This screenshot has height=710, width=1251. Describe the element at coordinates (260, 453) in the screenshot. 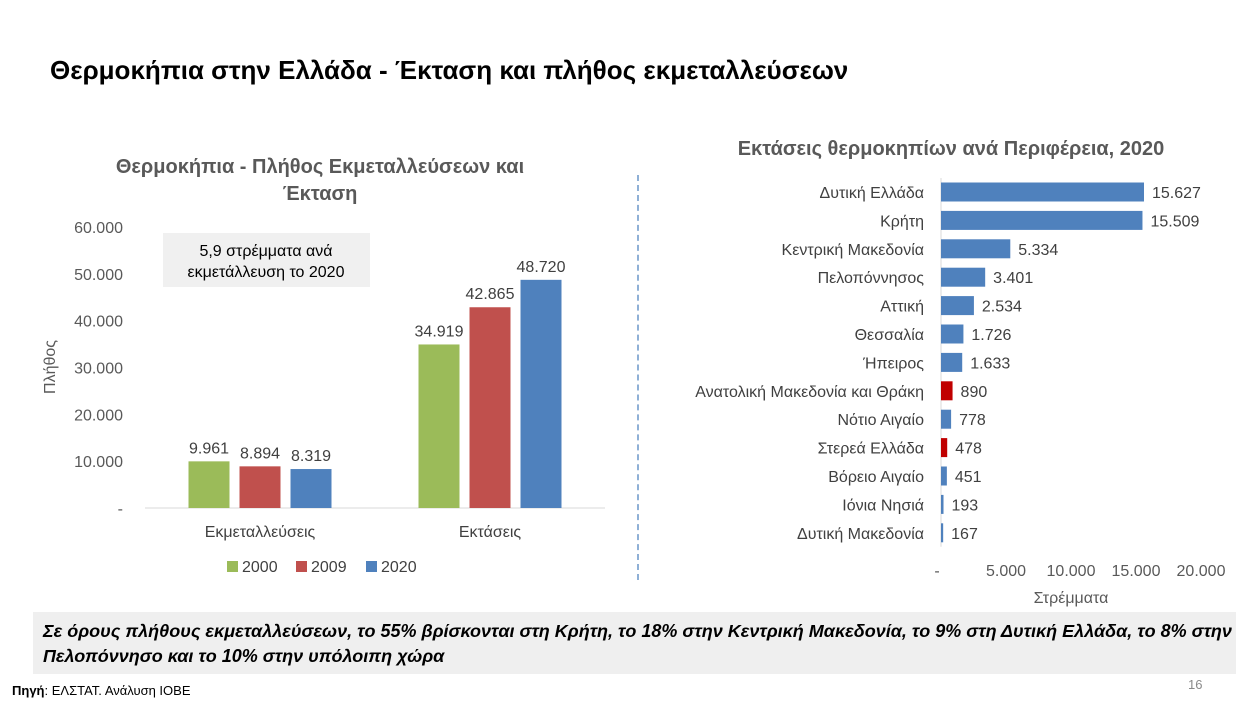

I see `left-chart-data-label: 8.894` at that location.